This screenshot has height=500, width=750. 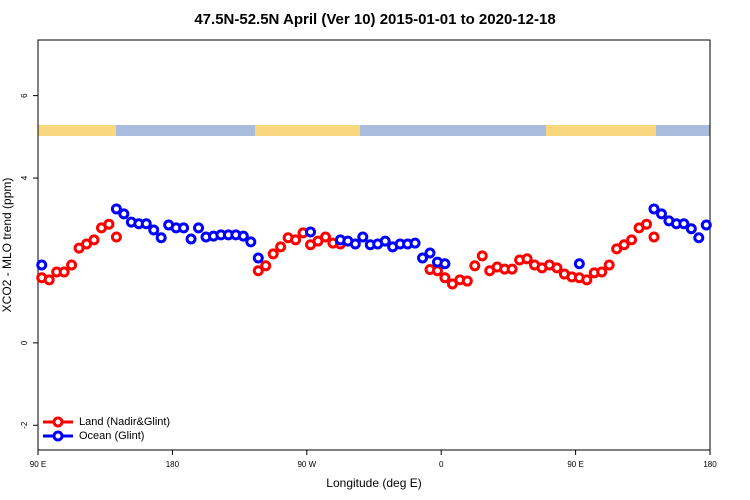 What do you see at coordinates (441, 464) in the screenshot?
I see `x-tick-label: 0` at bounding box center [441, 464].